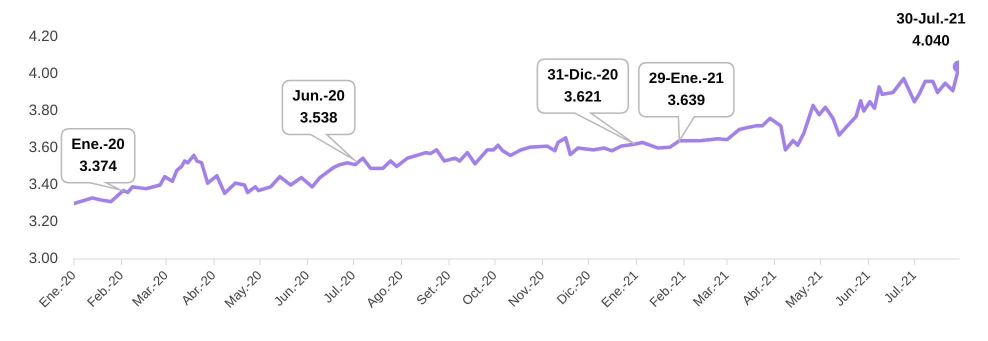 This screenshot has height=341, width=988. I want to click on y-tick-label: 3.80, so click(43, 111).